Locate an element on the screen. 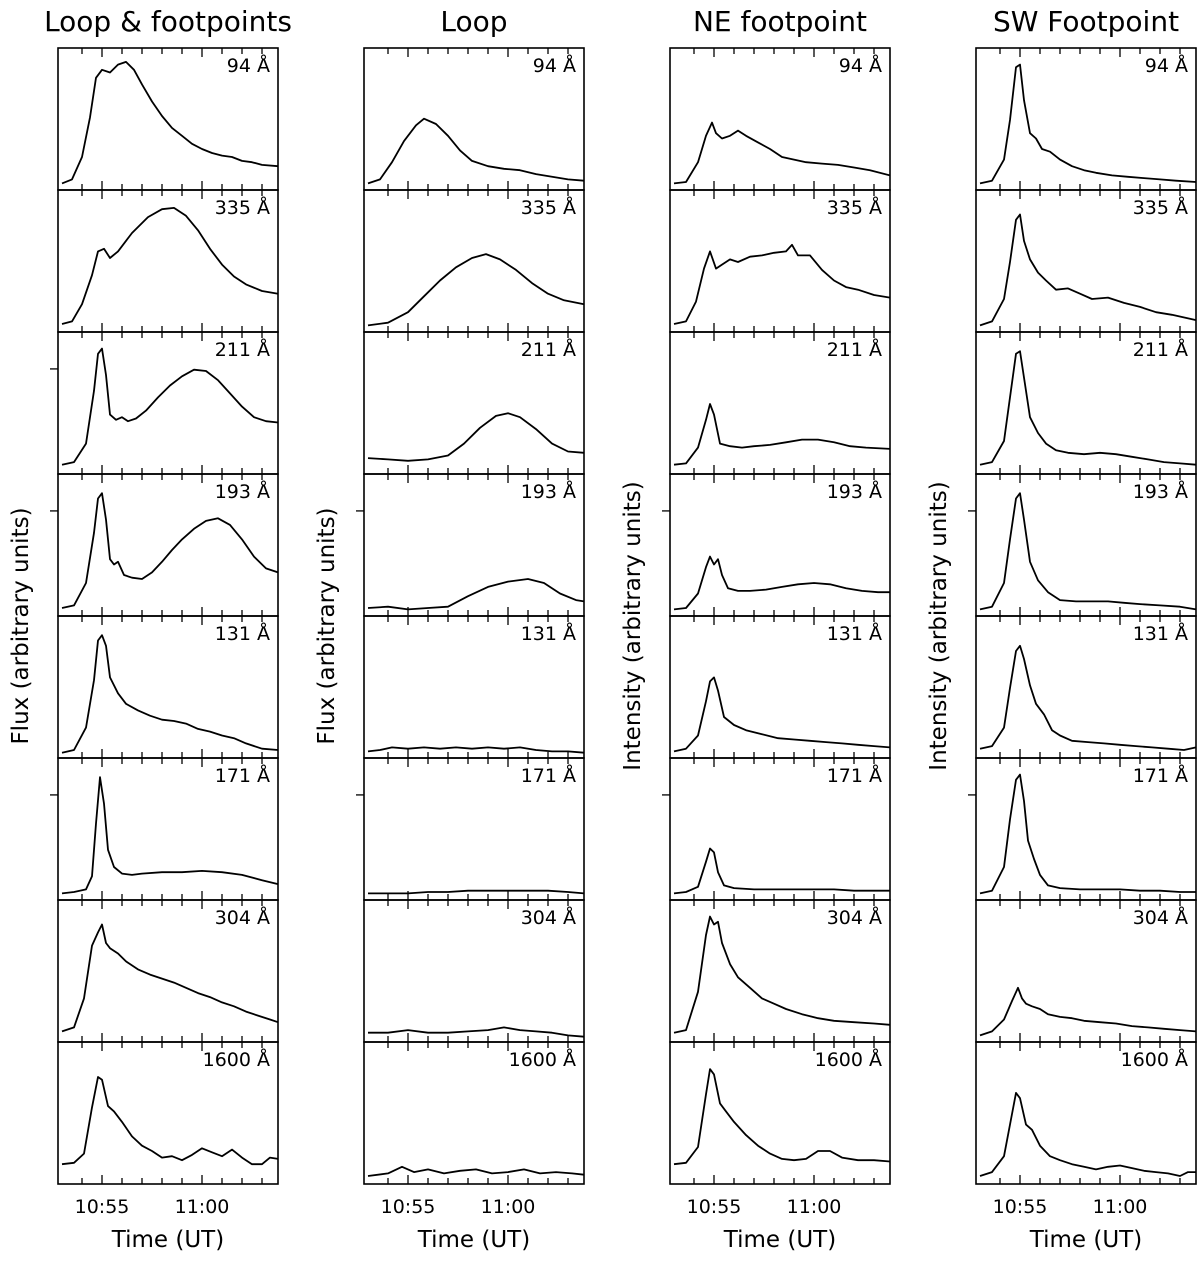  column-title: Loop is located at coordinates (473, 21).